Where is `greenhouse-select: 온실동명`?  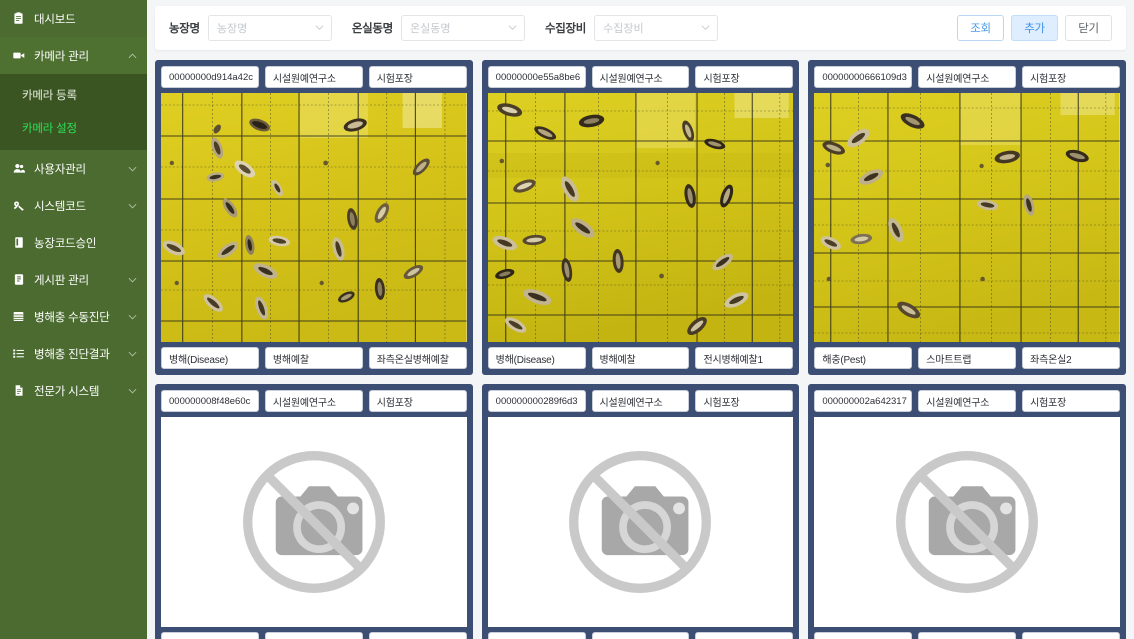
greenhouse-select: 온실동명 is located at coordinates (462, 28).